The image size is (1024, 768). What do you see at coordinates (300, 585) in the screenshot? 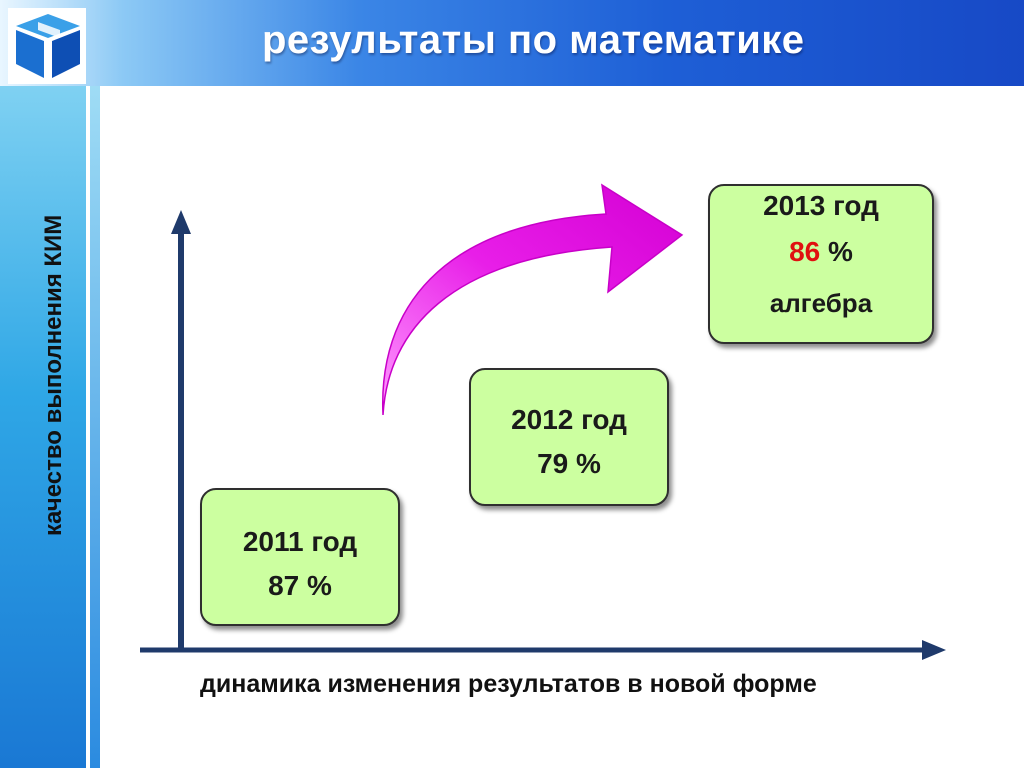
I see `percent-label: 87 %` at bounding box center [300, 585].